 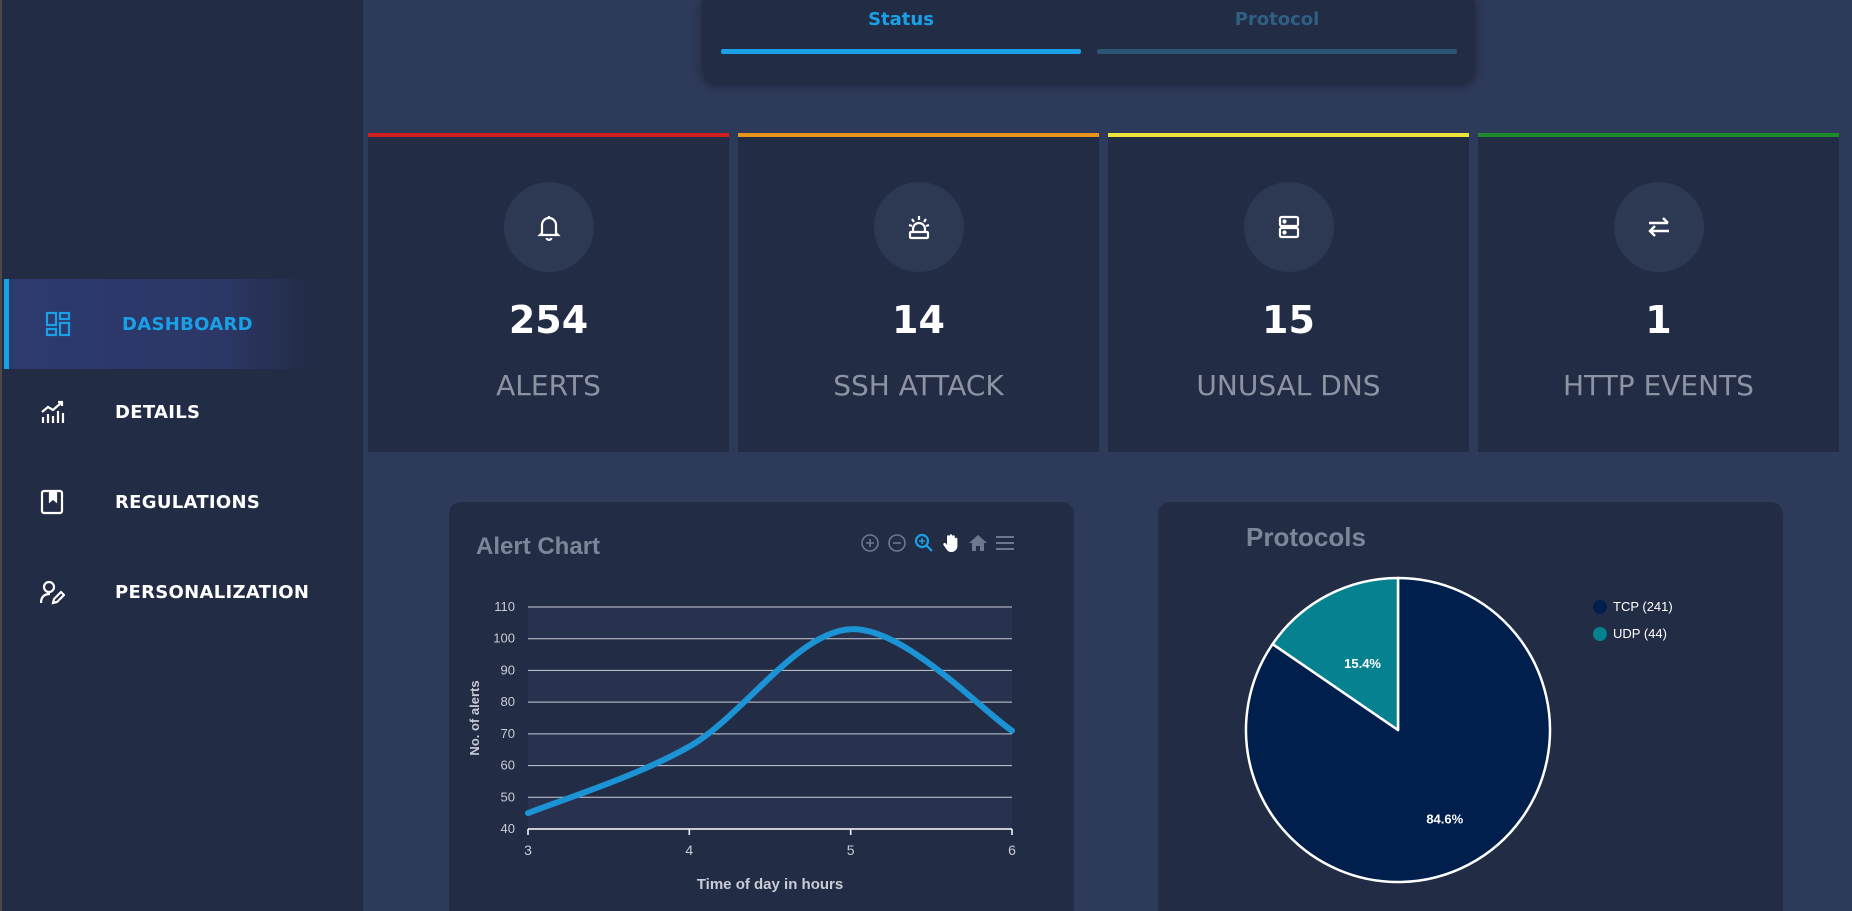 I want to click on tab-bar: Status Protocol, so click(x=1088, y=41).